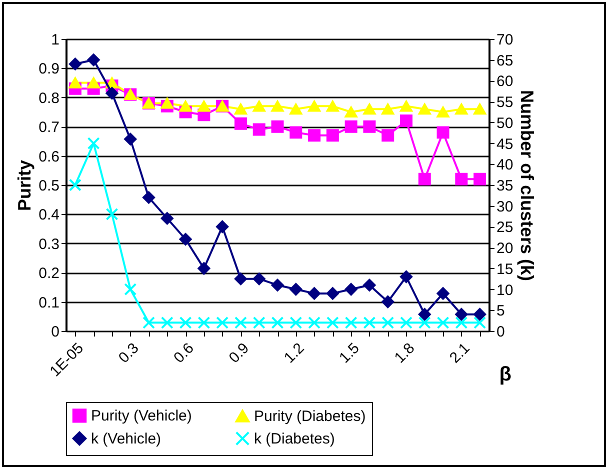 The image size is (611, 472). What do you see at coordinates (49, 244) in the screenshot?
I see `y-tick-label: 0.3` at bounding box center [49, 244].